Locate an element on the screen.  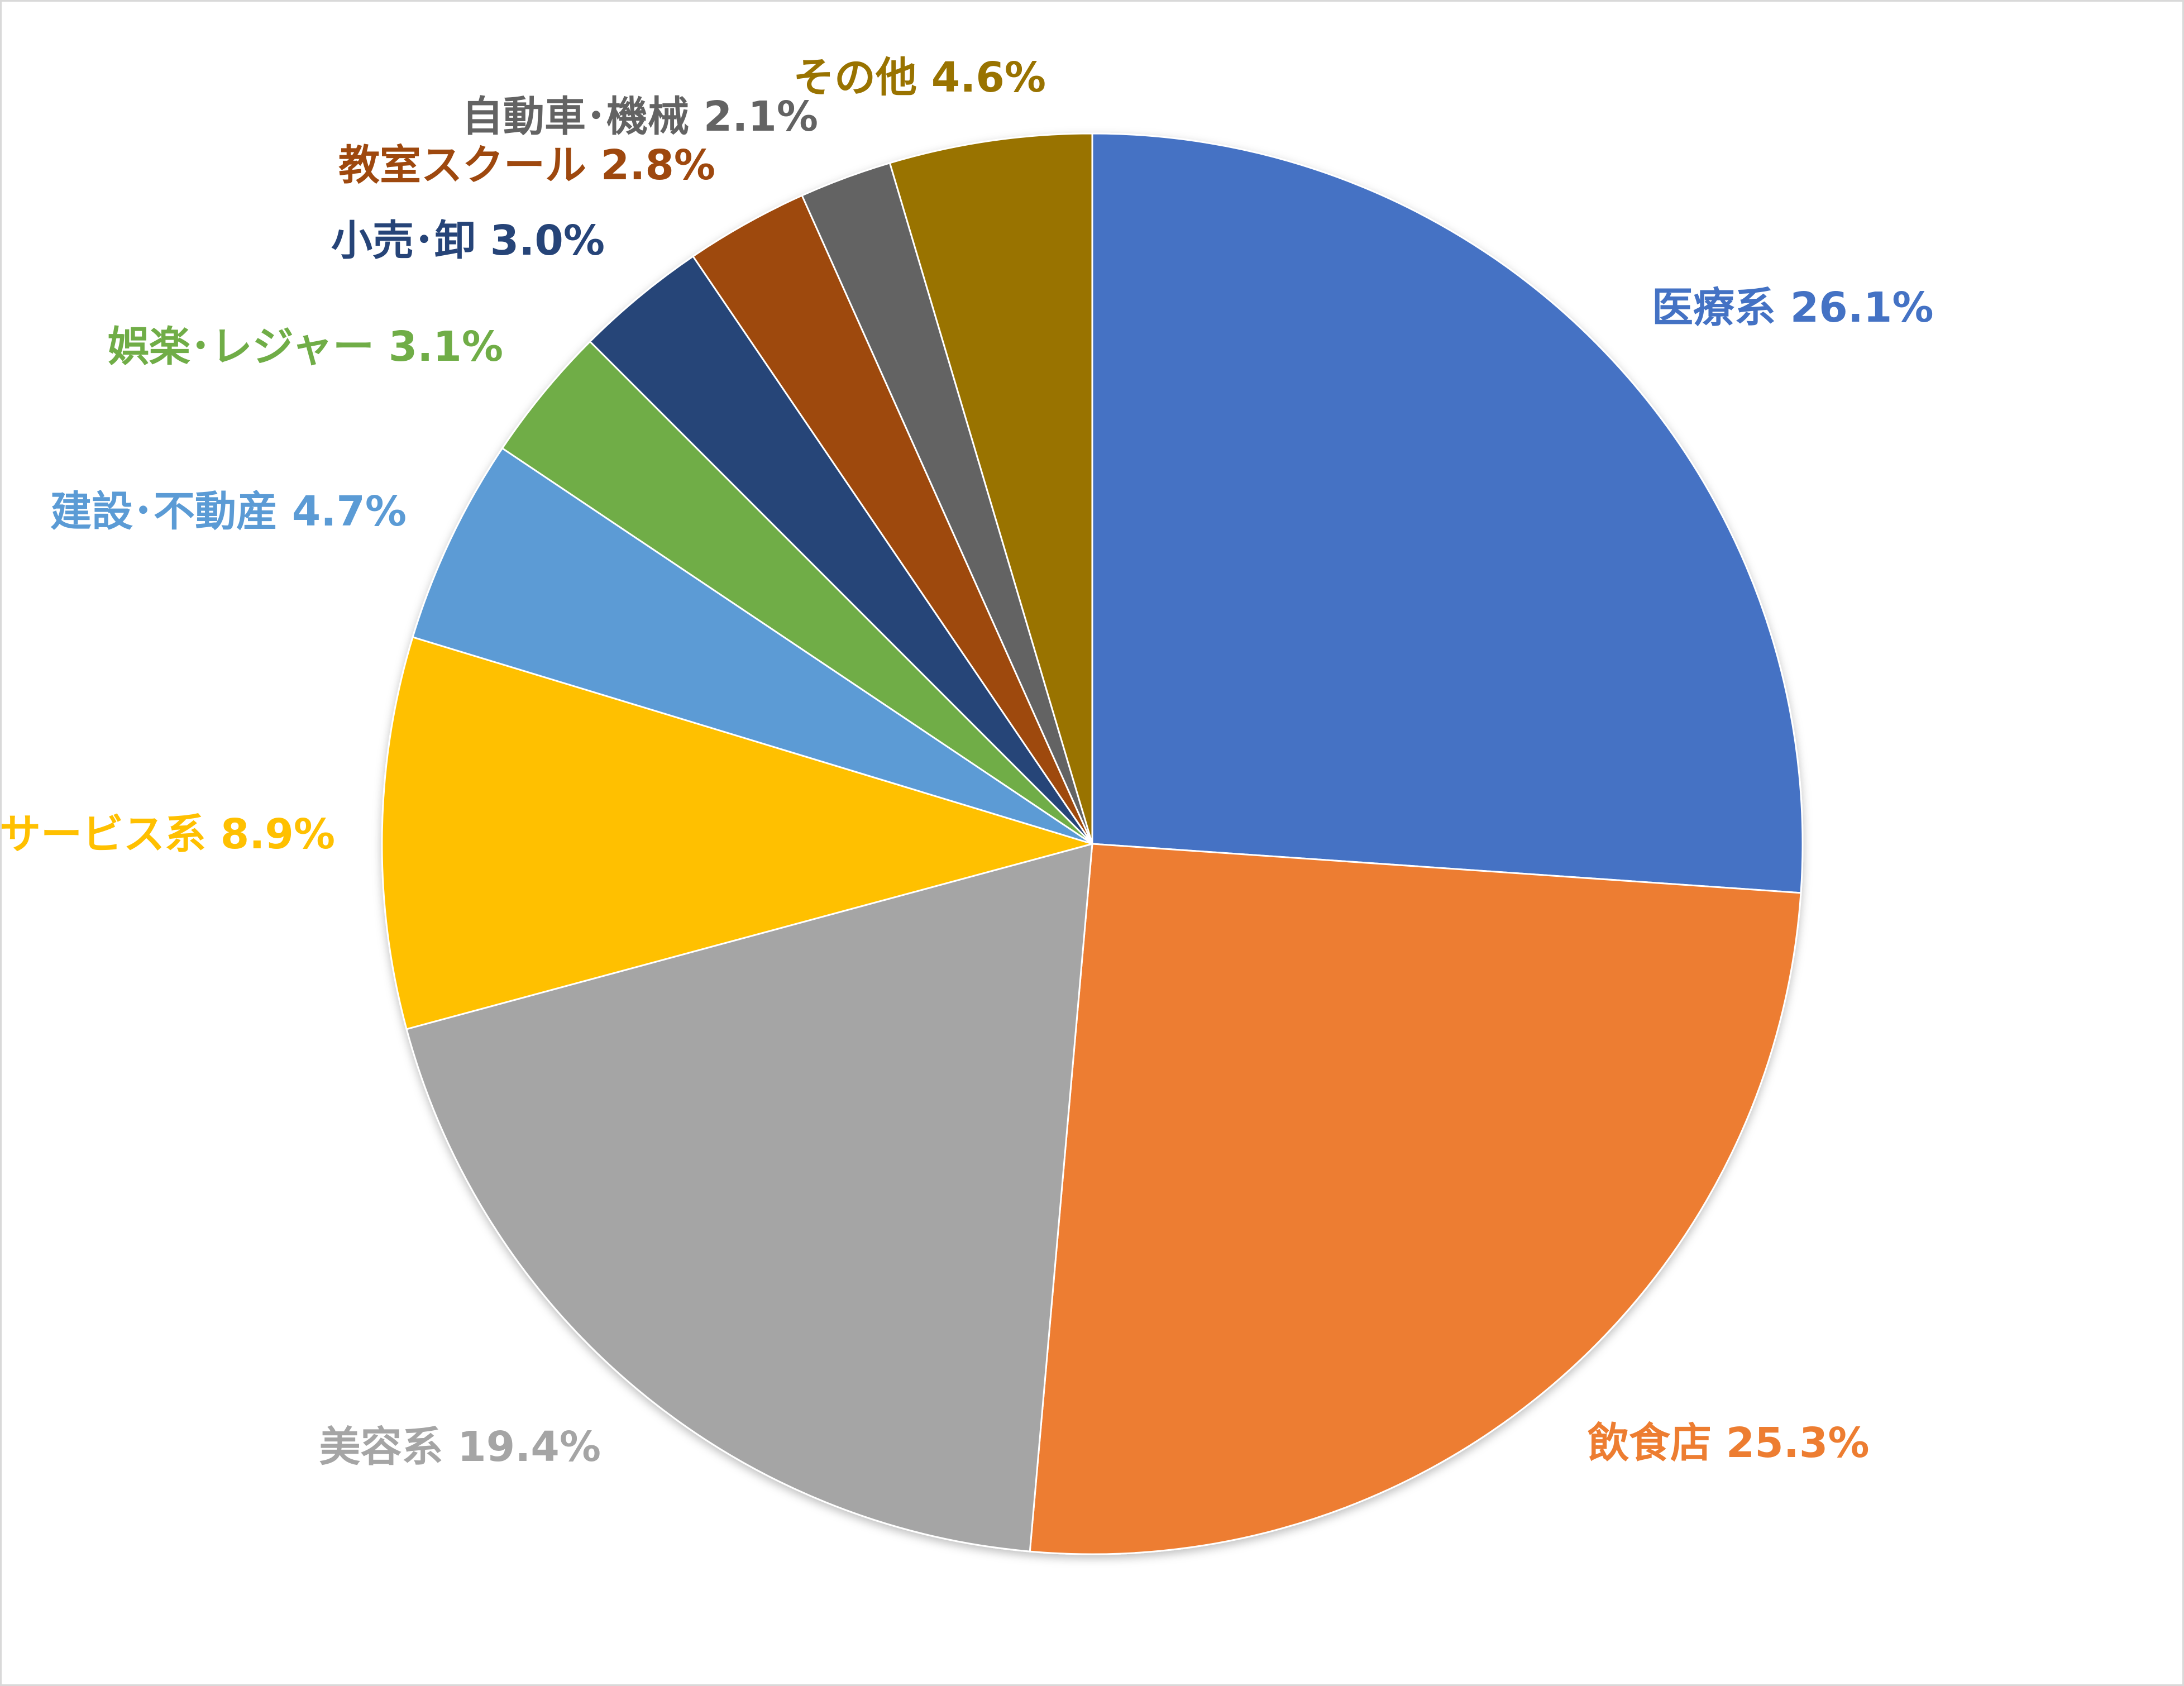
slice-value-label: 19.4% is located at coordinates (529, 1447).